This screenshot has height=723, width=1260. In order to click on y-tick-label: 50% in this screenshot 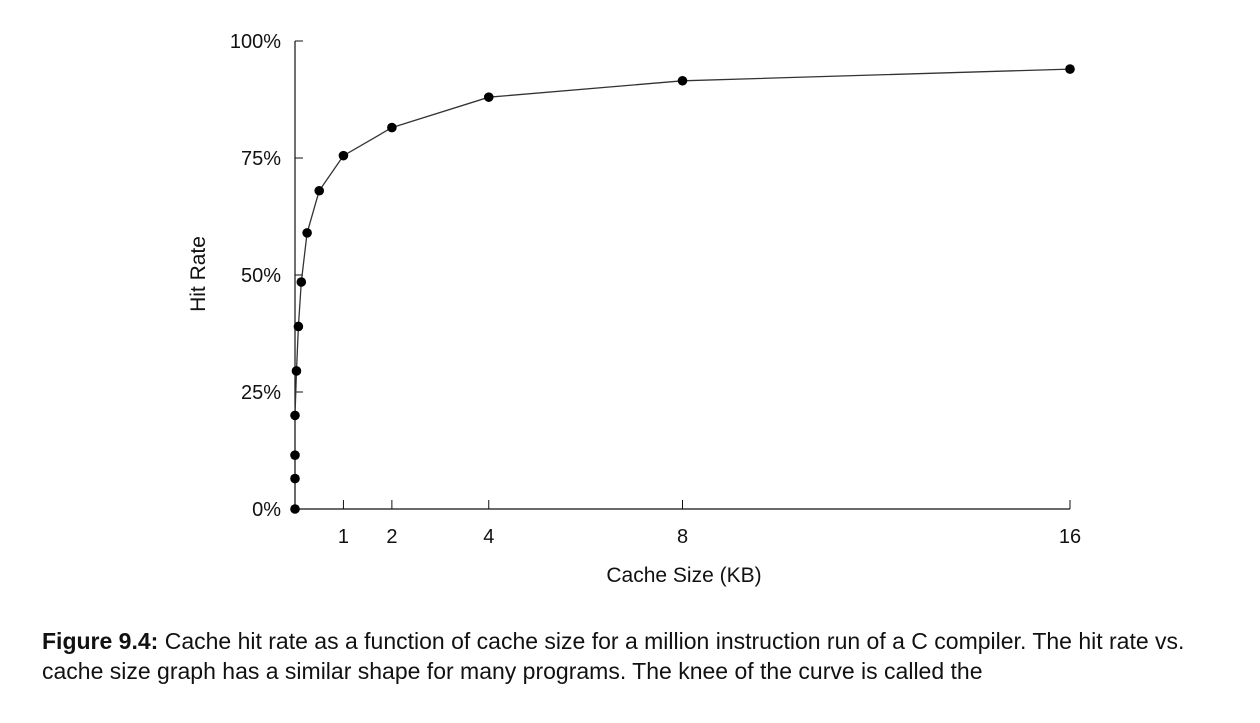, I will do `click(261, 276)`.